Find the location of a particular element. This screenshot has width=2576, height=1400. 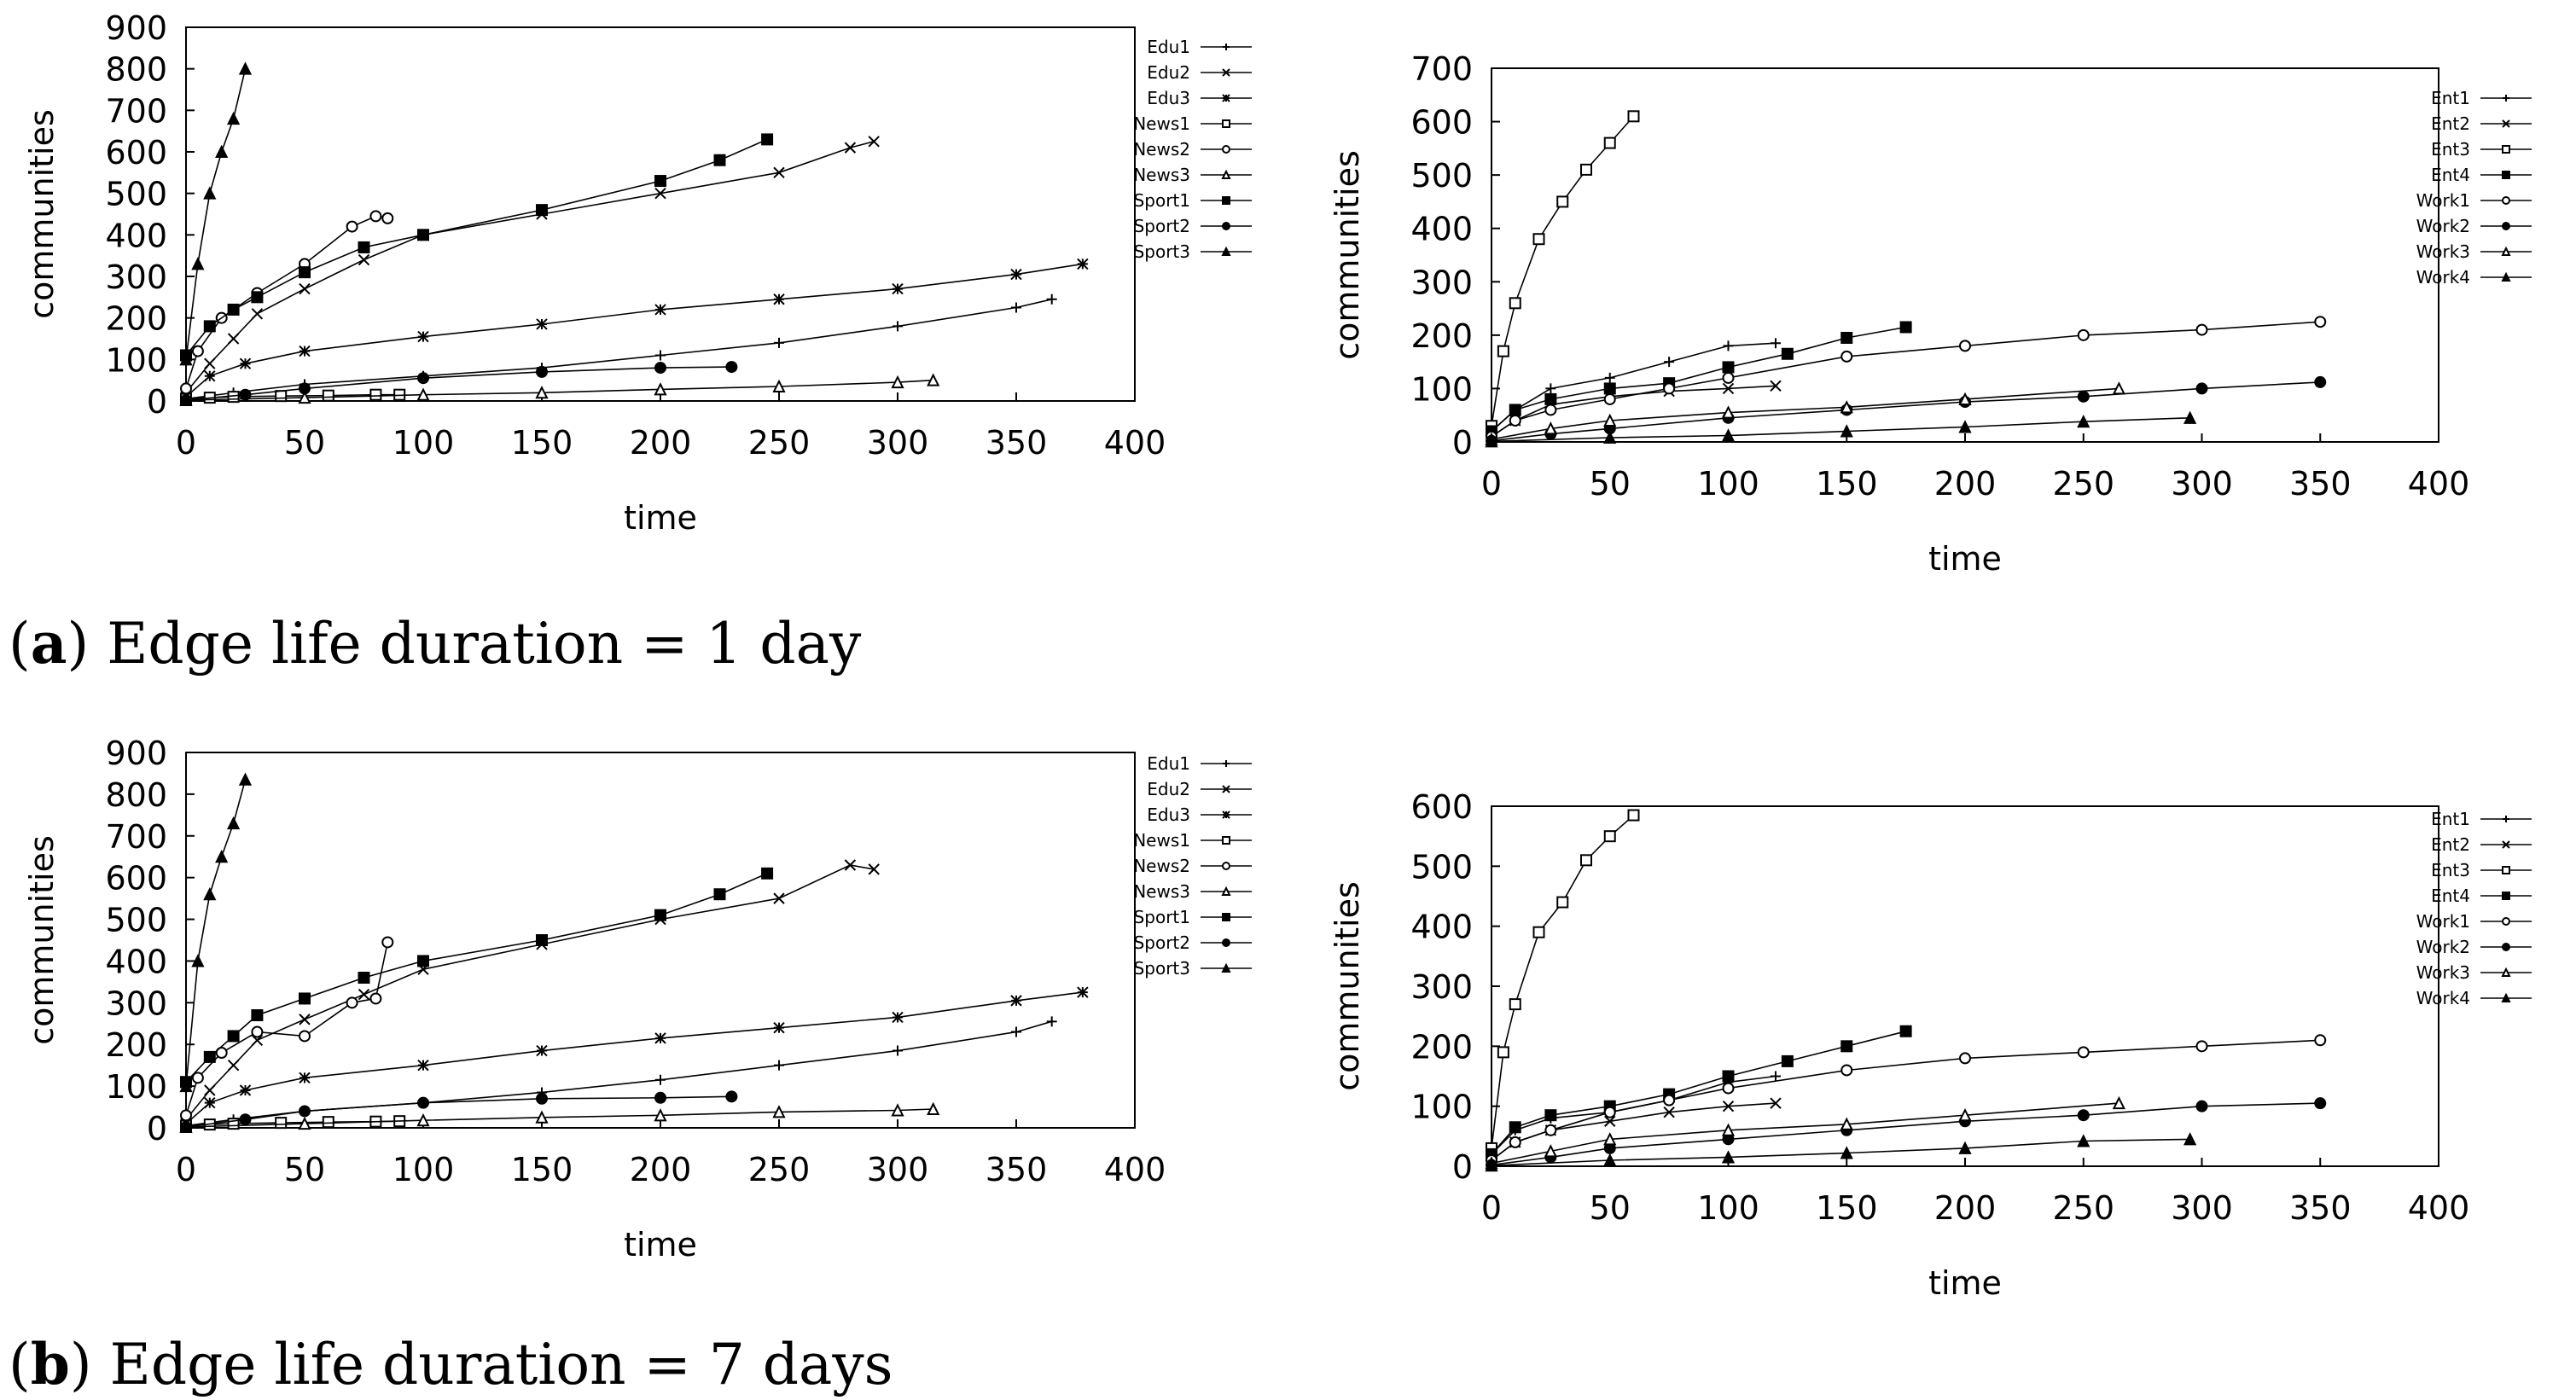

x-axis-label: time is located at coordinates (660, 1244).